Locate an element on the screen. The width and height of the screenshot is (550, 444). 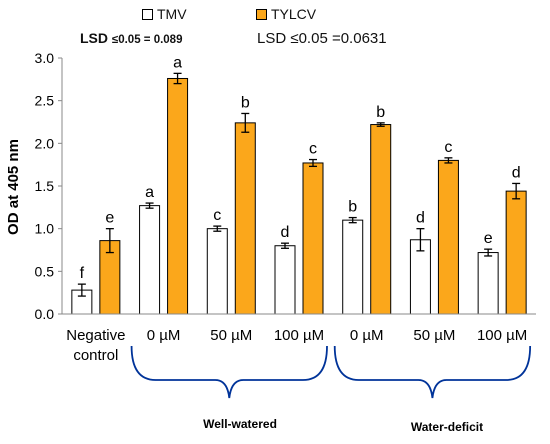
lsd-left-value: 0.05 = 0.089 is located at coordinates (150, 40).